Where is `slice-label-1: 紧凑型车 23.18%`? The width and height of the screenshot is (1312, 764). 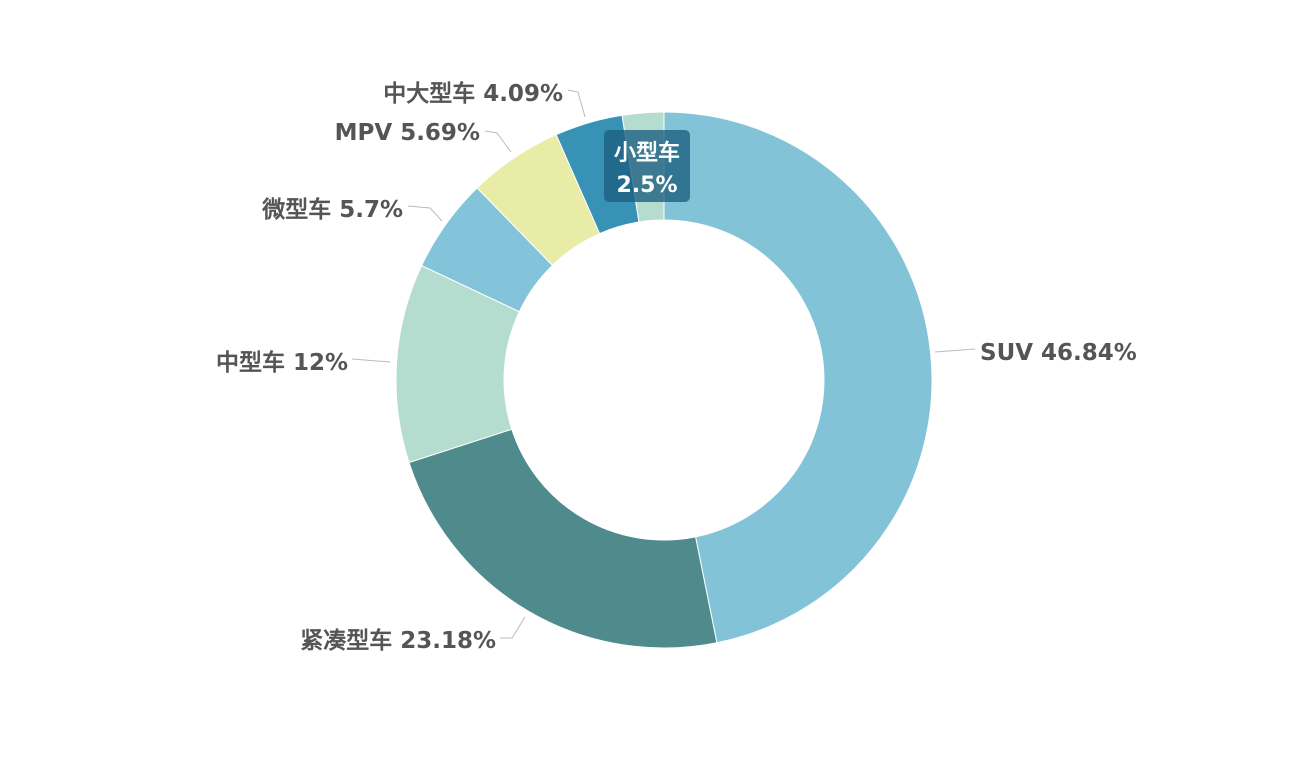 slice-label-1: 紧凑型车 23.18% is located at coordinates (398, 640).